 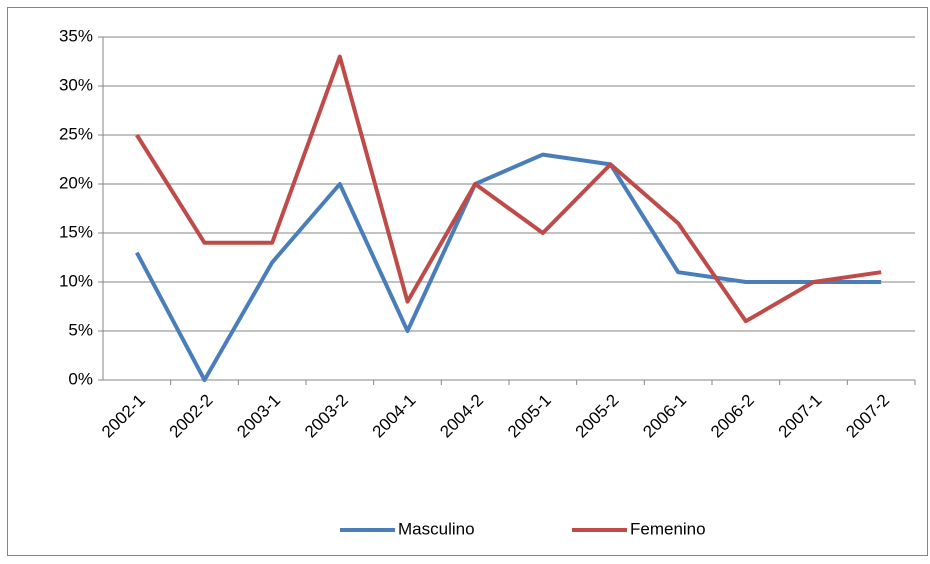 I want to click on x-tick-label: 2005-1, so click(x=529, y=416).